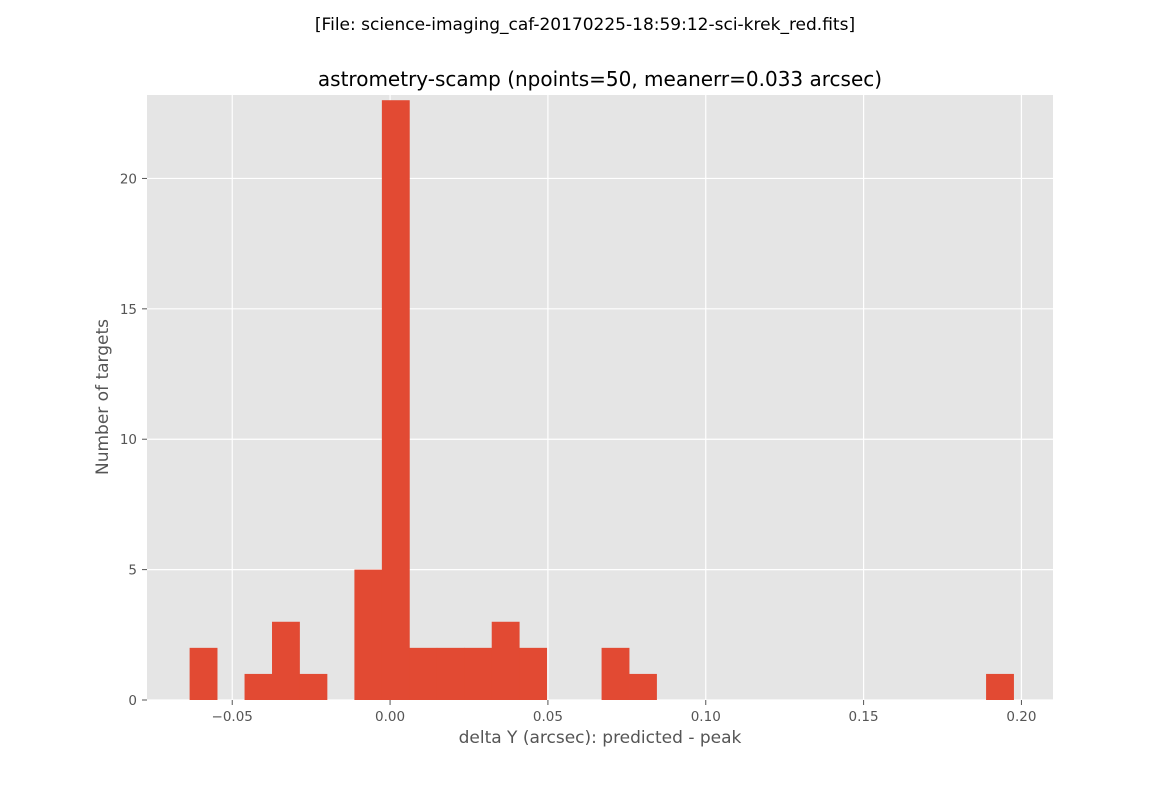  What do you see at coordinates (706, 717) in the screenshot?
I see `x-tick-label: 0.10` at bounding box center [706, 717].